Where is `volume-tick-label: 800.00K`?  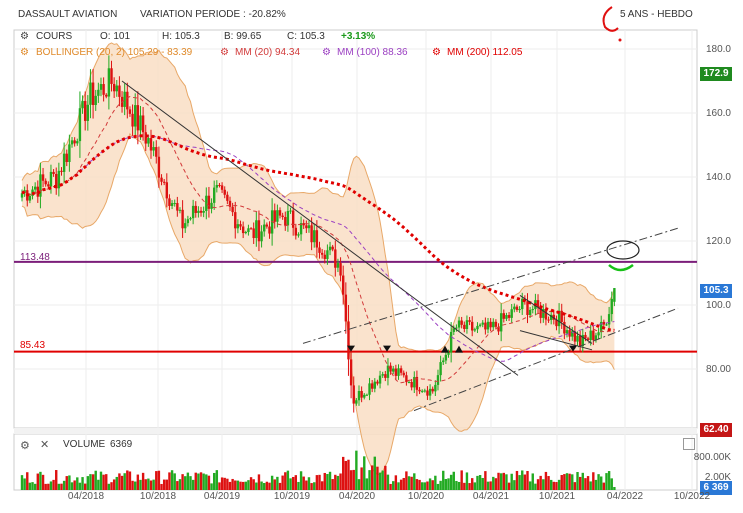
volume-tick-label: 800.00K is located at coordinates (712, 457).